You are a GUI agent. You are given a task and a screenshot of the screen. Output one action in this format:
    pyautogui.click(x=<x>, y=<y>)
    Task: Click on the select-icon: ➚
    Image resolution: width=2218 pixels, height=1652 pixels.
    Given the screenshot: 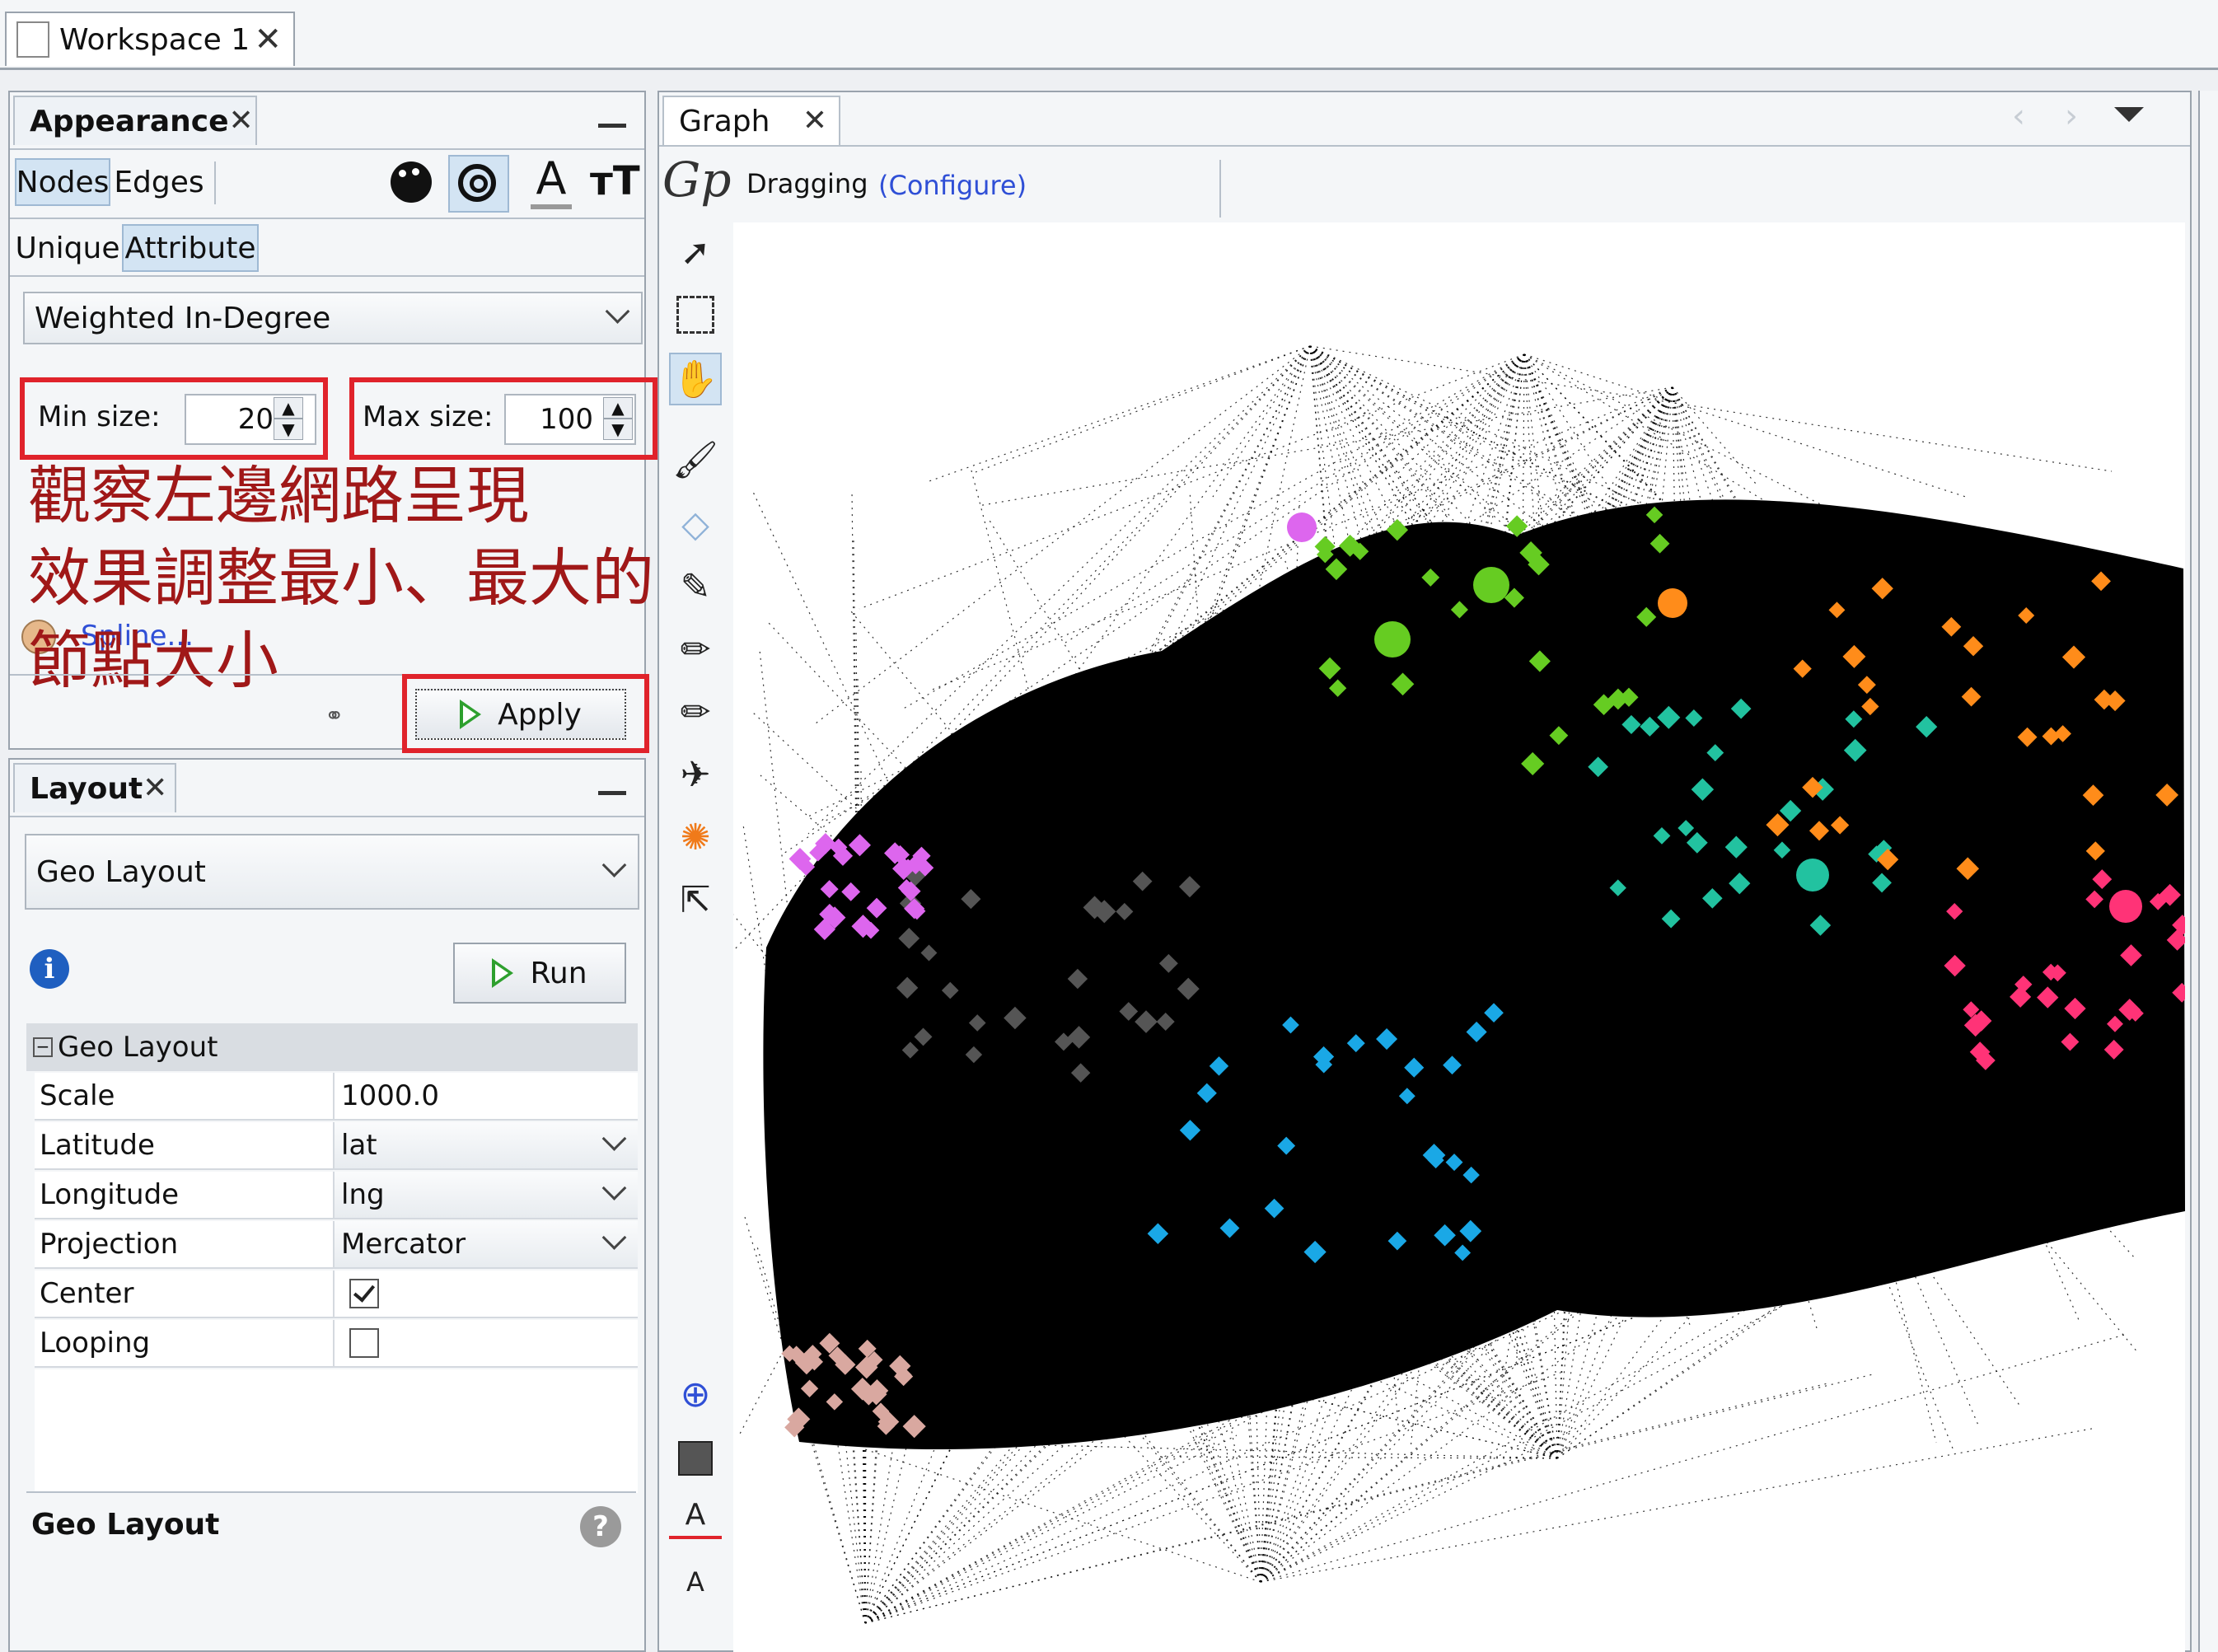 What is the action you would take?
    pyautogui.click(x=695, y=253)
    